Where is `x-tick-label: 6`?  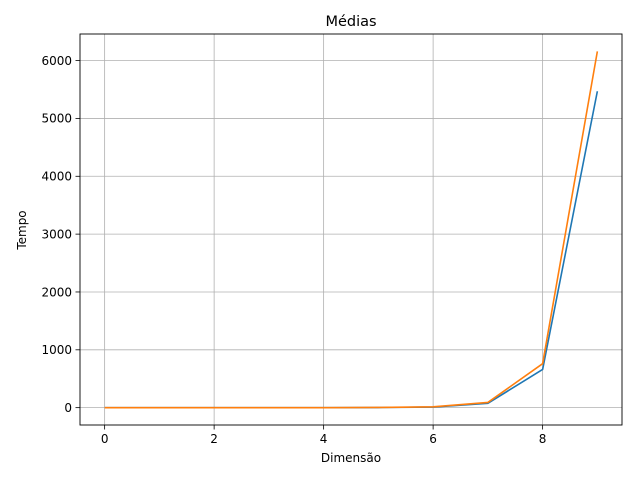 x-tick-label: 6 is located at coordinates (433, 439).